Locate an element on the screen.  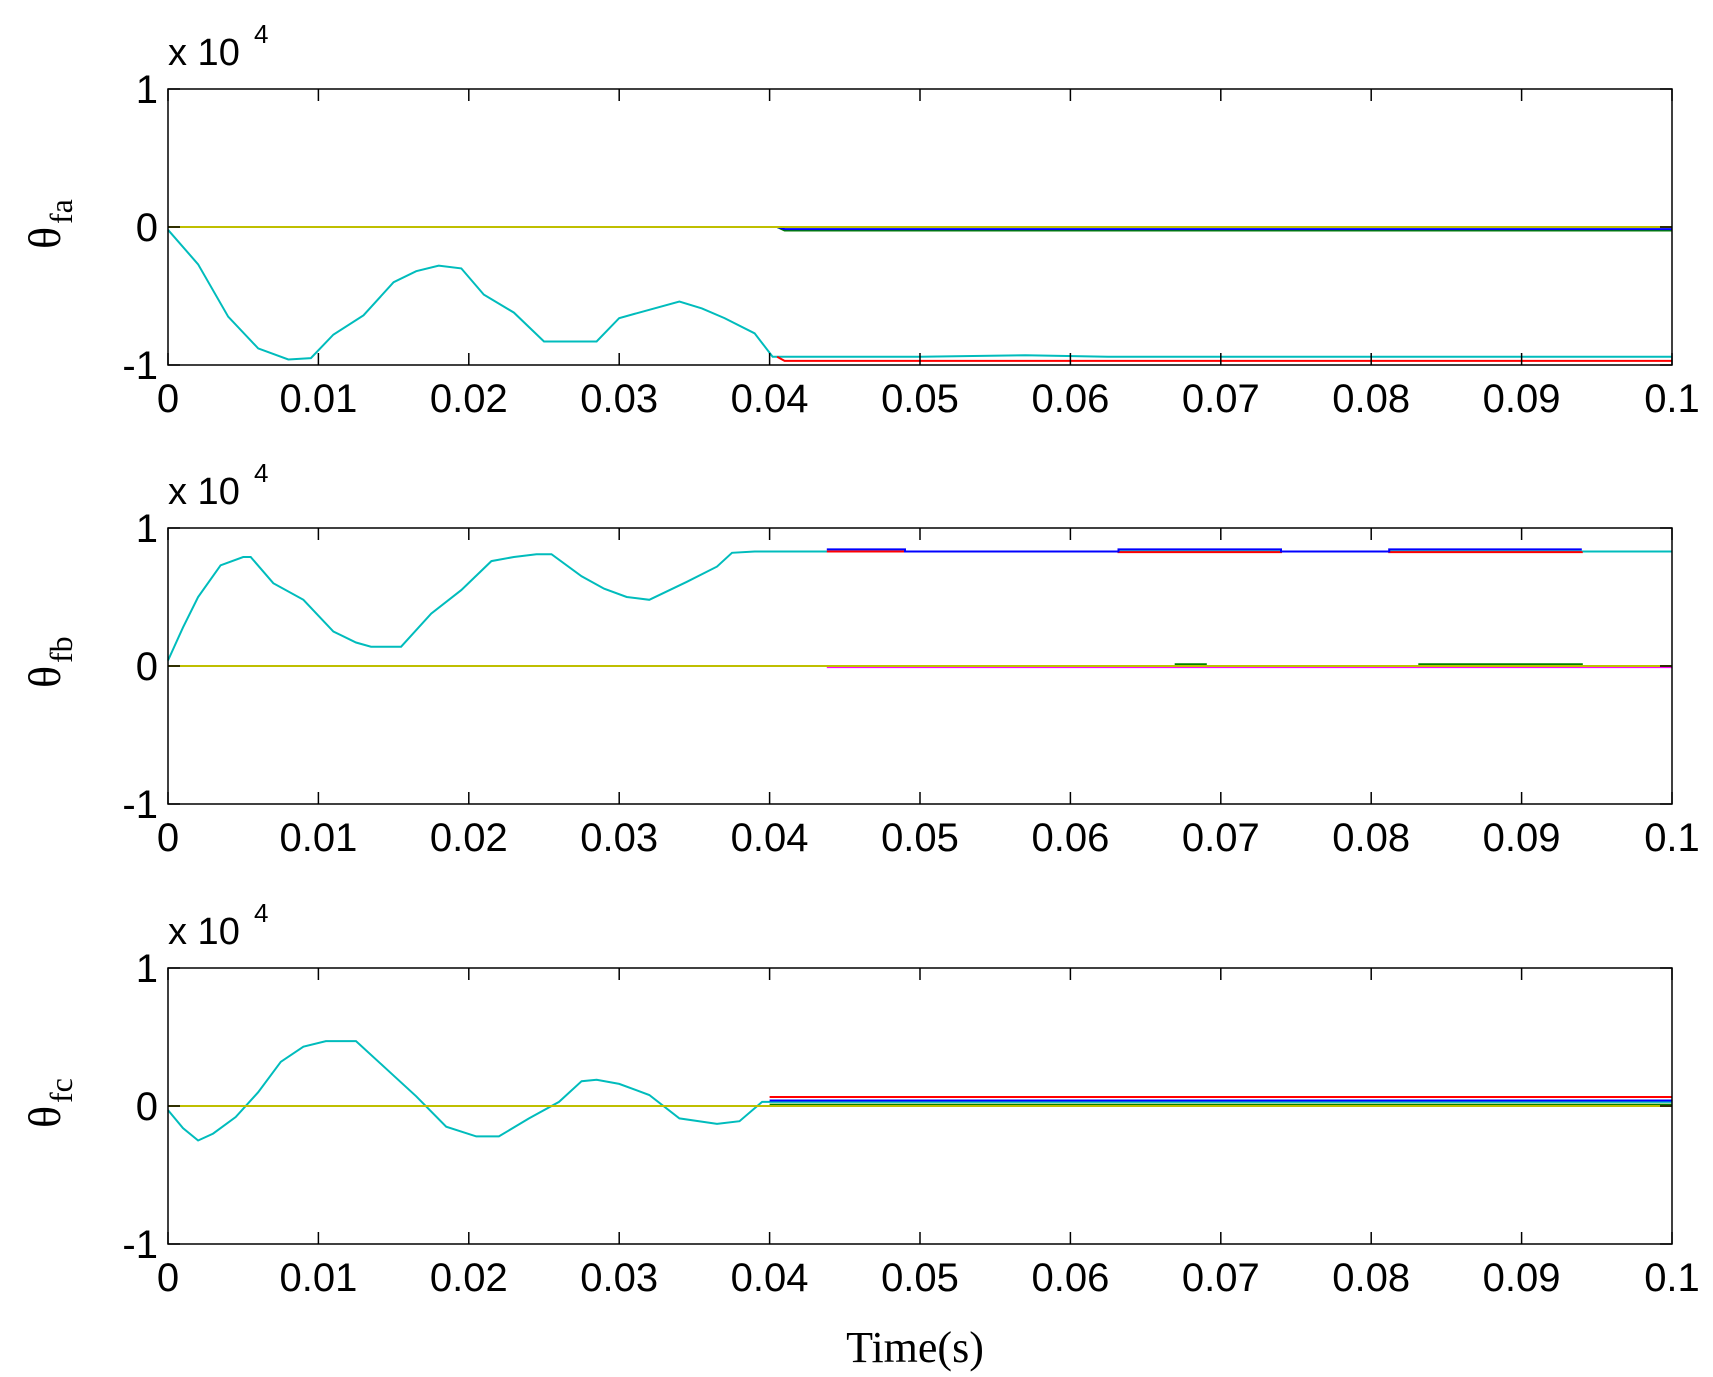
y-axis-label: θ fb is located at coordinates (49, 662).